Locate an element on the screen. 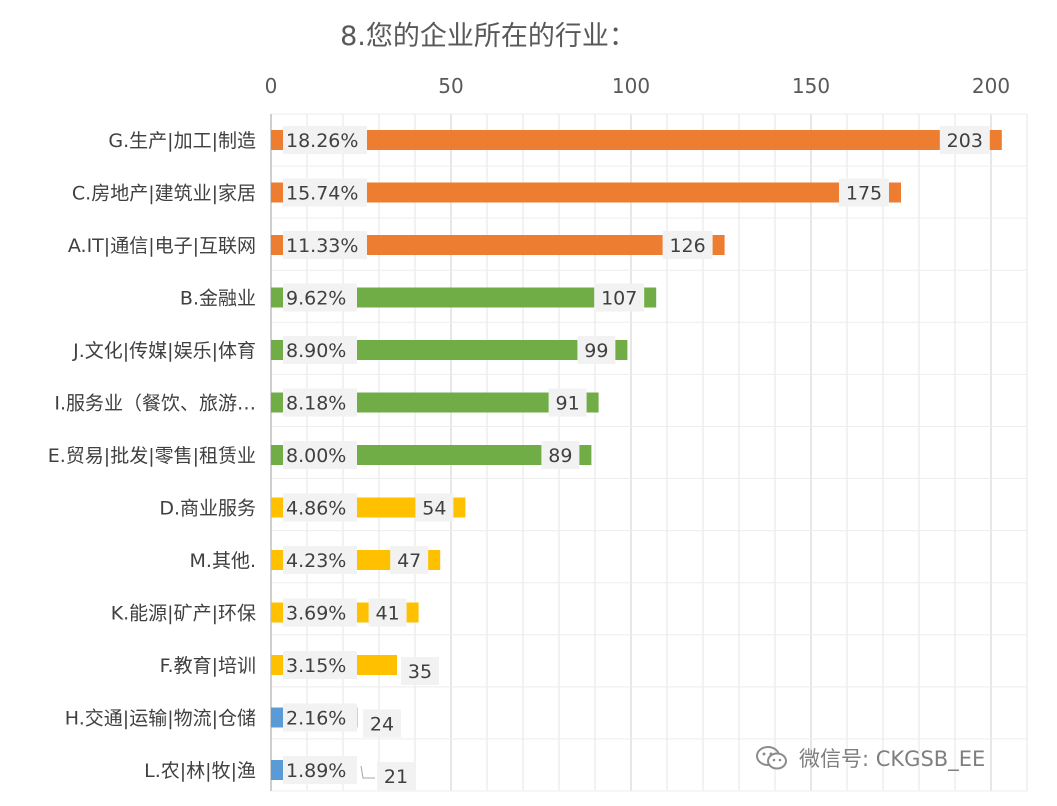  watermark-text: 微信号: CKGSB_EE is located at coordinates (892, 759).